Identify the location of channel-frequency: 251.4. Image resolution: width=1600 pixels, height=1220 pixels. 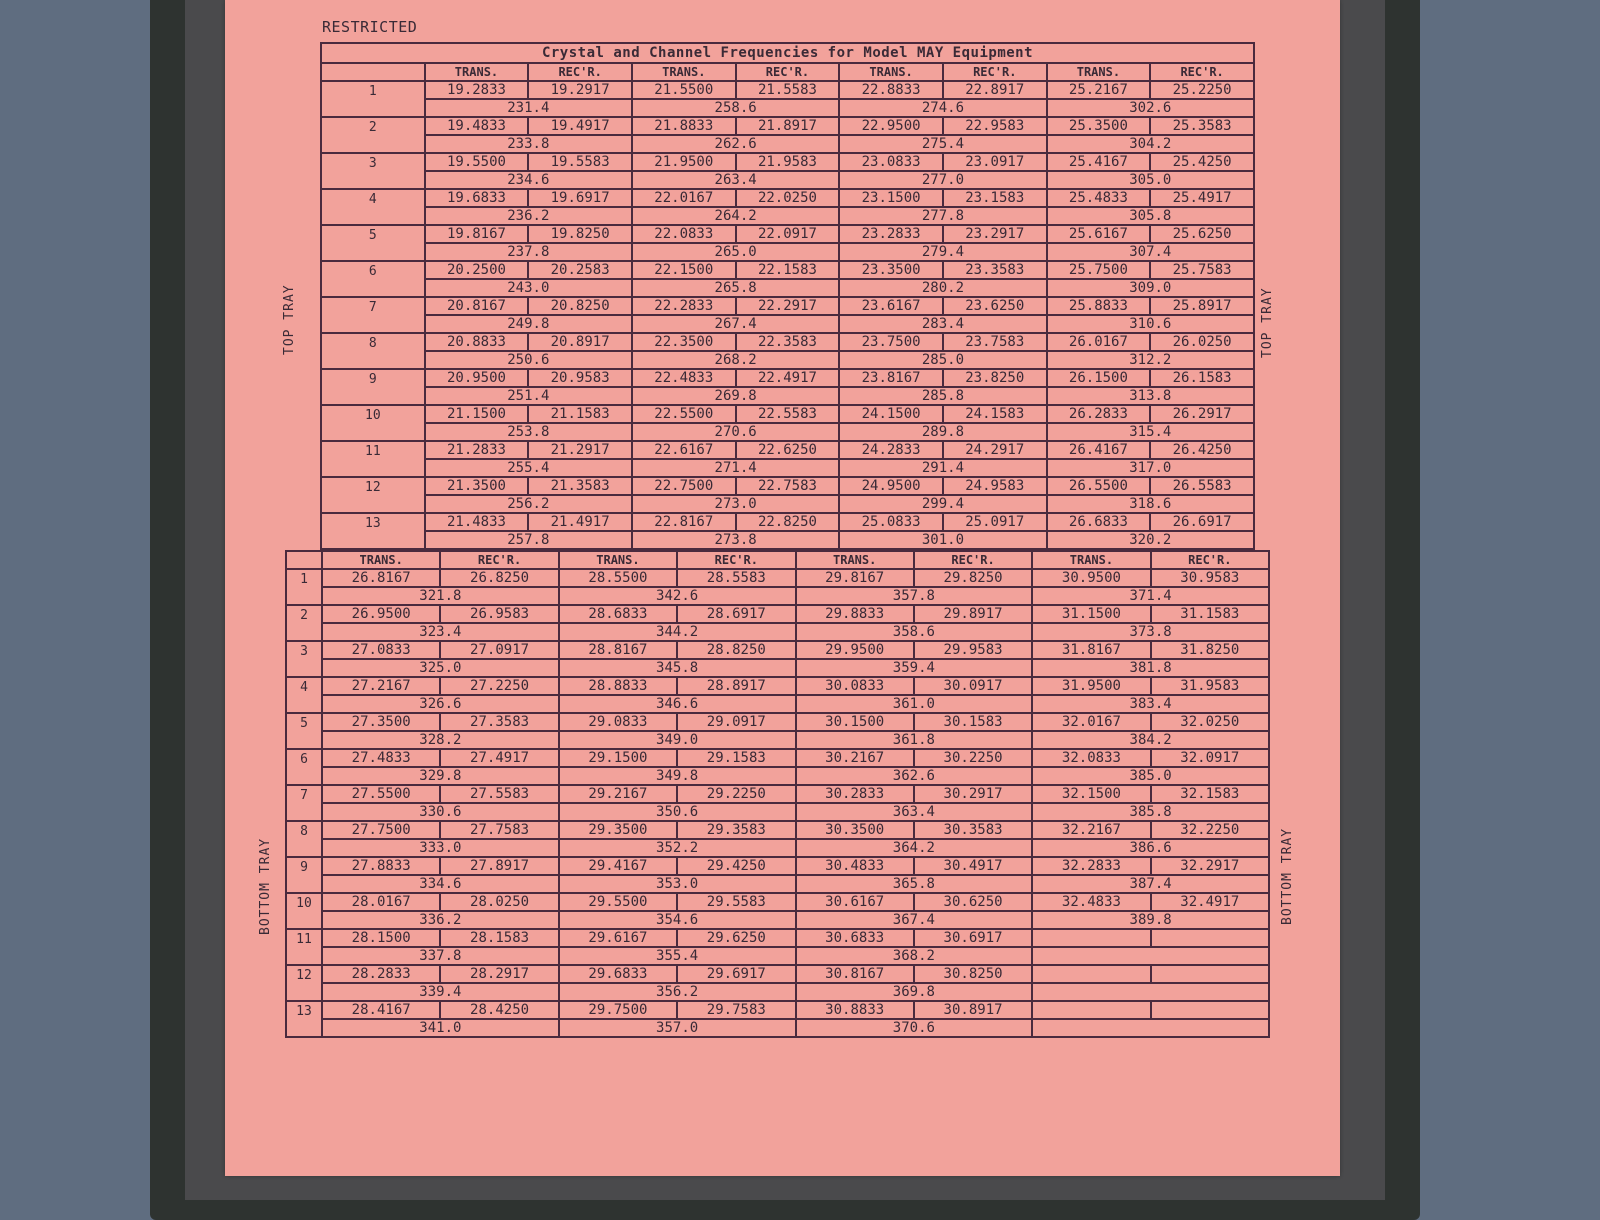
(528, 396).